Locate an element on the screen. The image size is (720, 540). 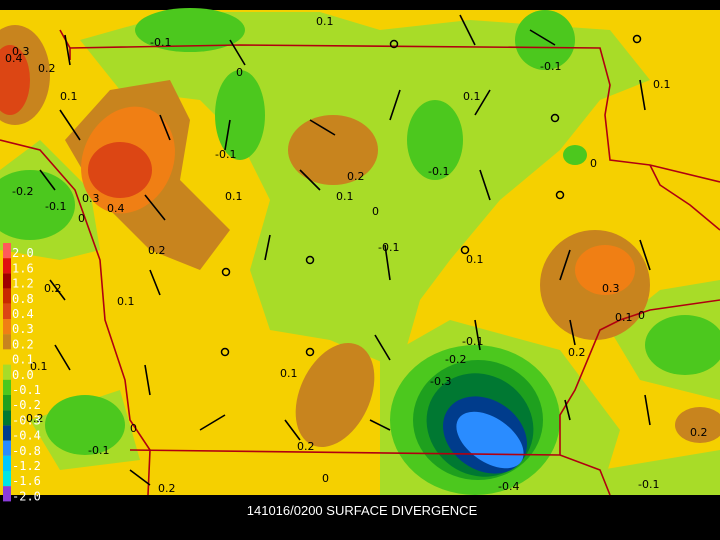
legend-label: -0.2 is located at coordinates (26, 405).